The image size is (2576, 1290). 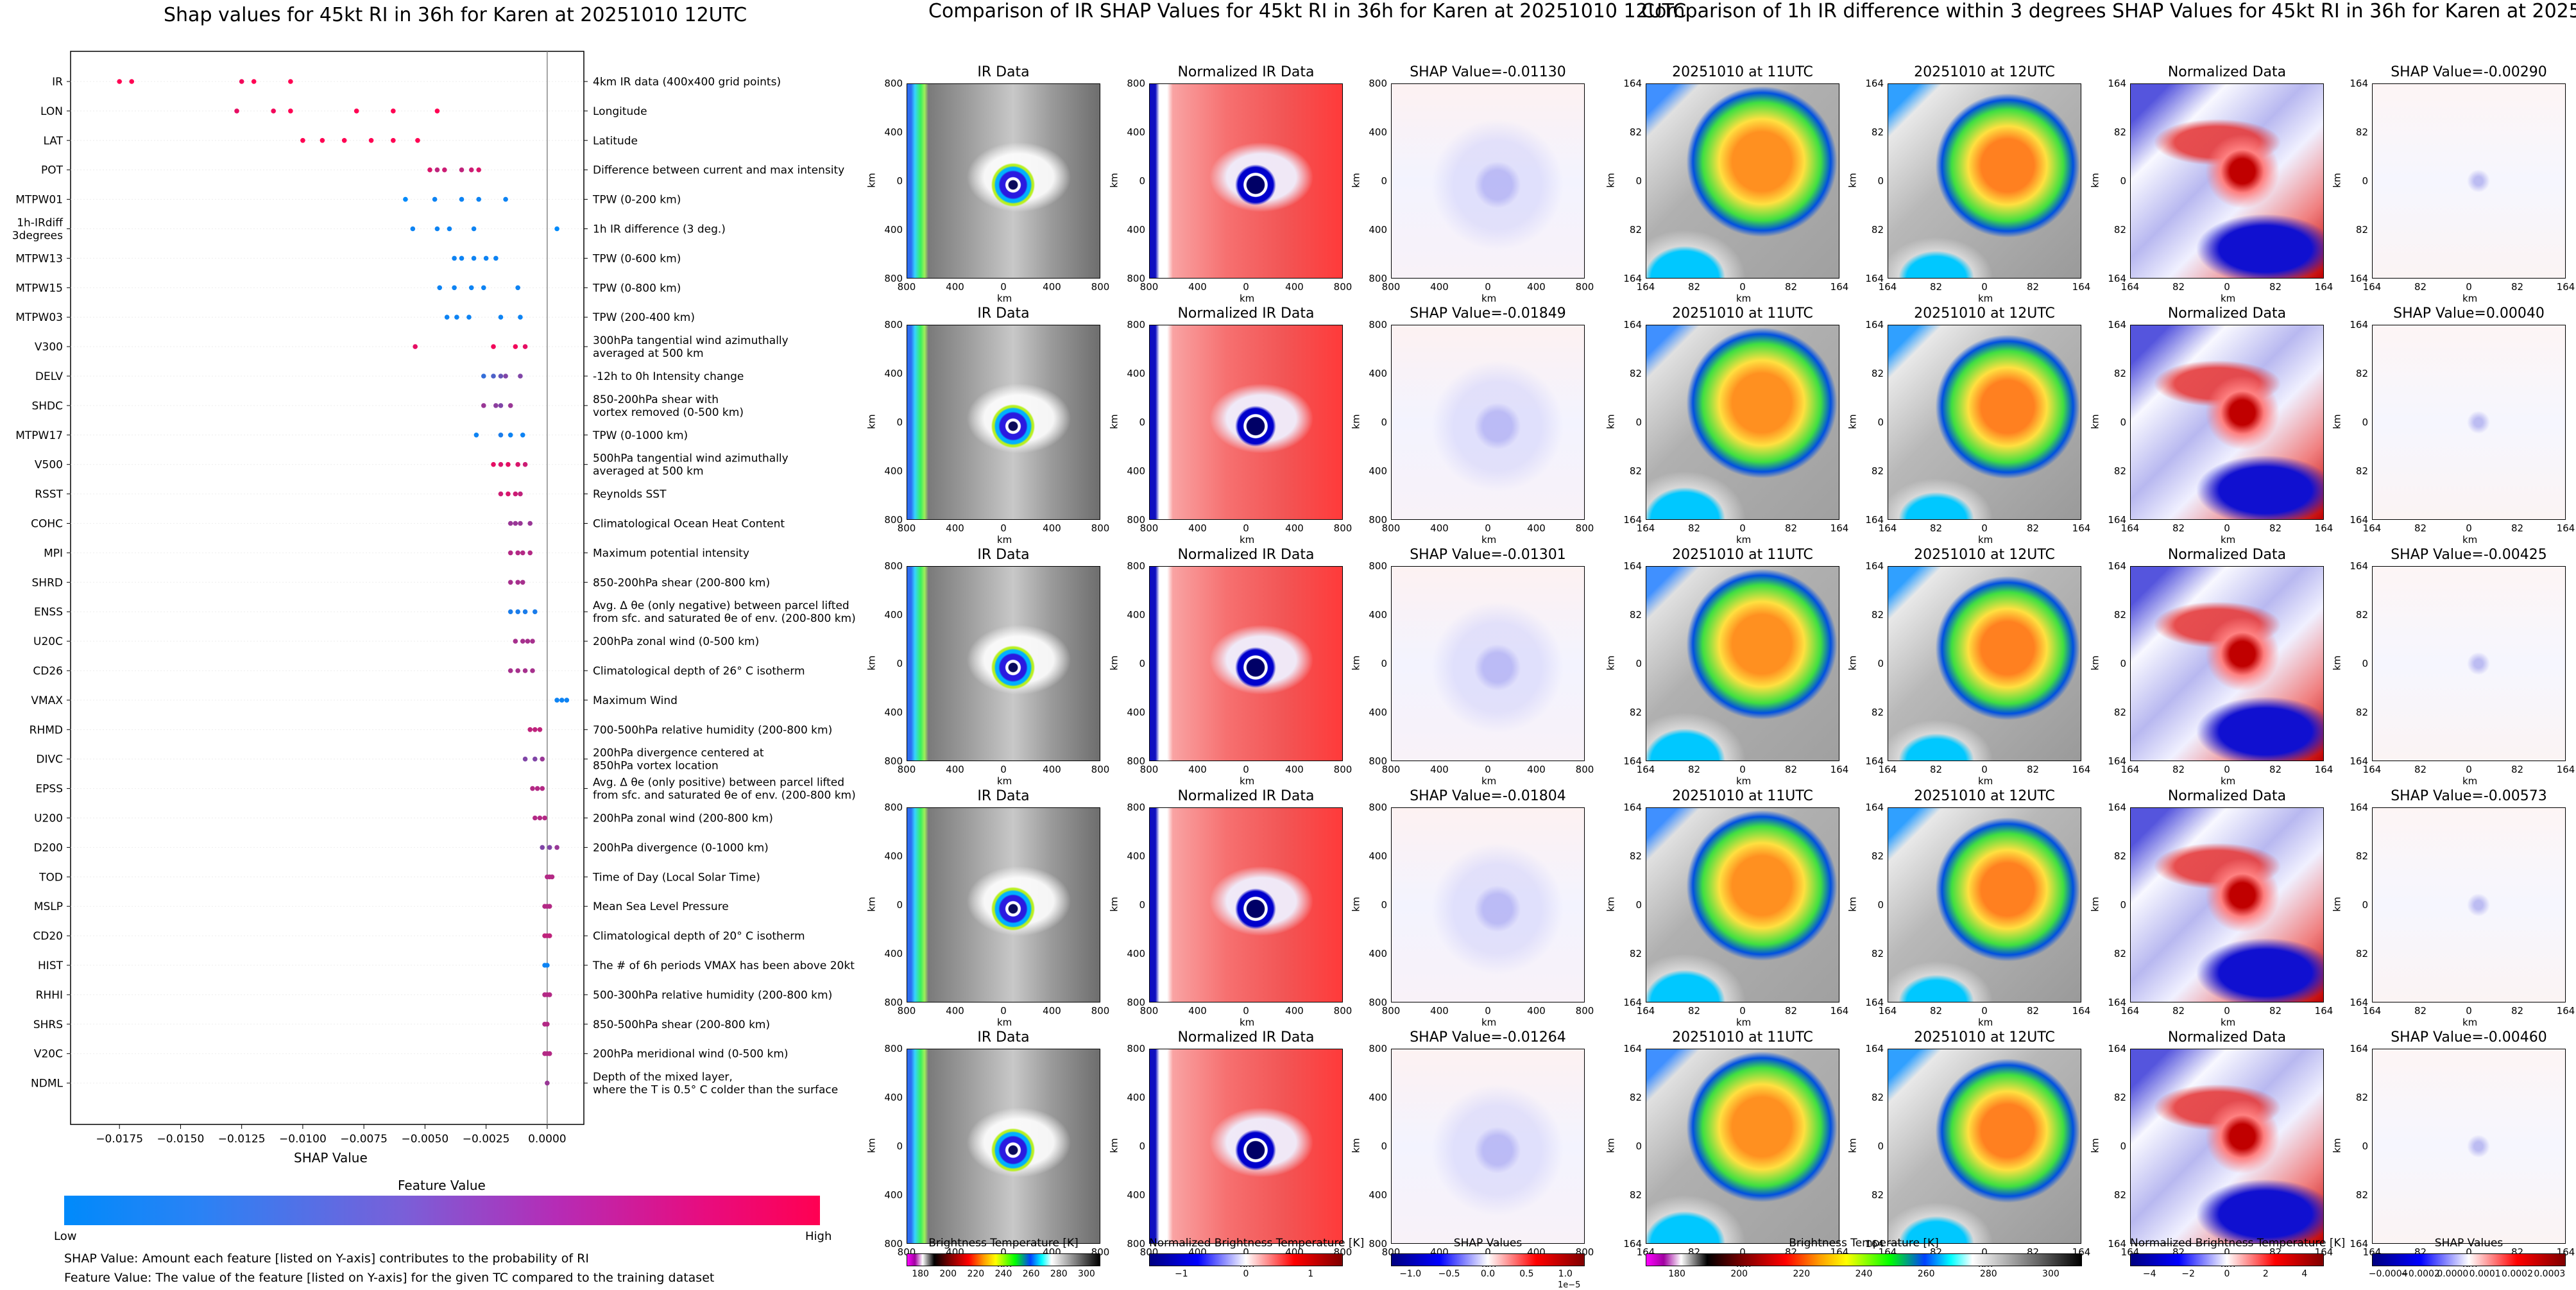 I want to click on panel-title-ir: IR Data, so click(x=1004, y=1037).